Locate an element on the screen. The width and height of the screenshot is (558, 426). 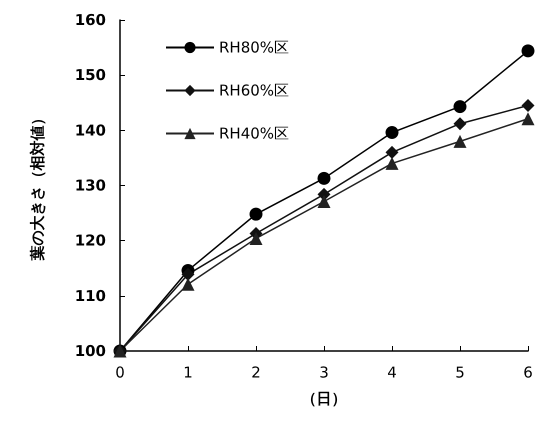
y-tick-label: 150 is located at coordinates (90, 75).